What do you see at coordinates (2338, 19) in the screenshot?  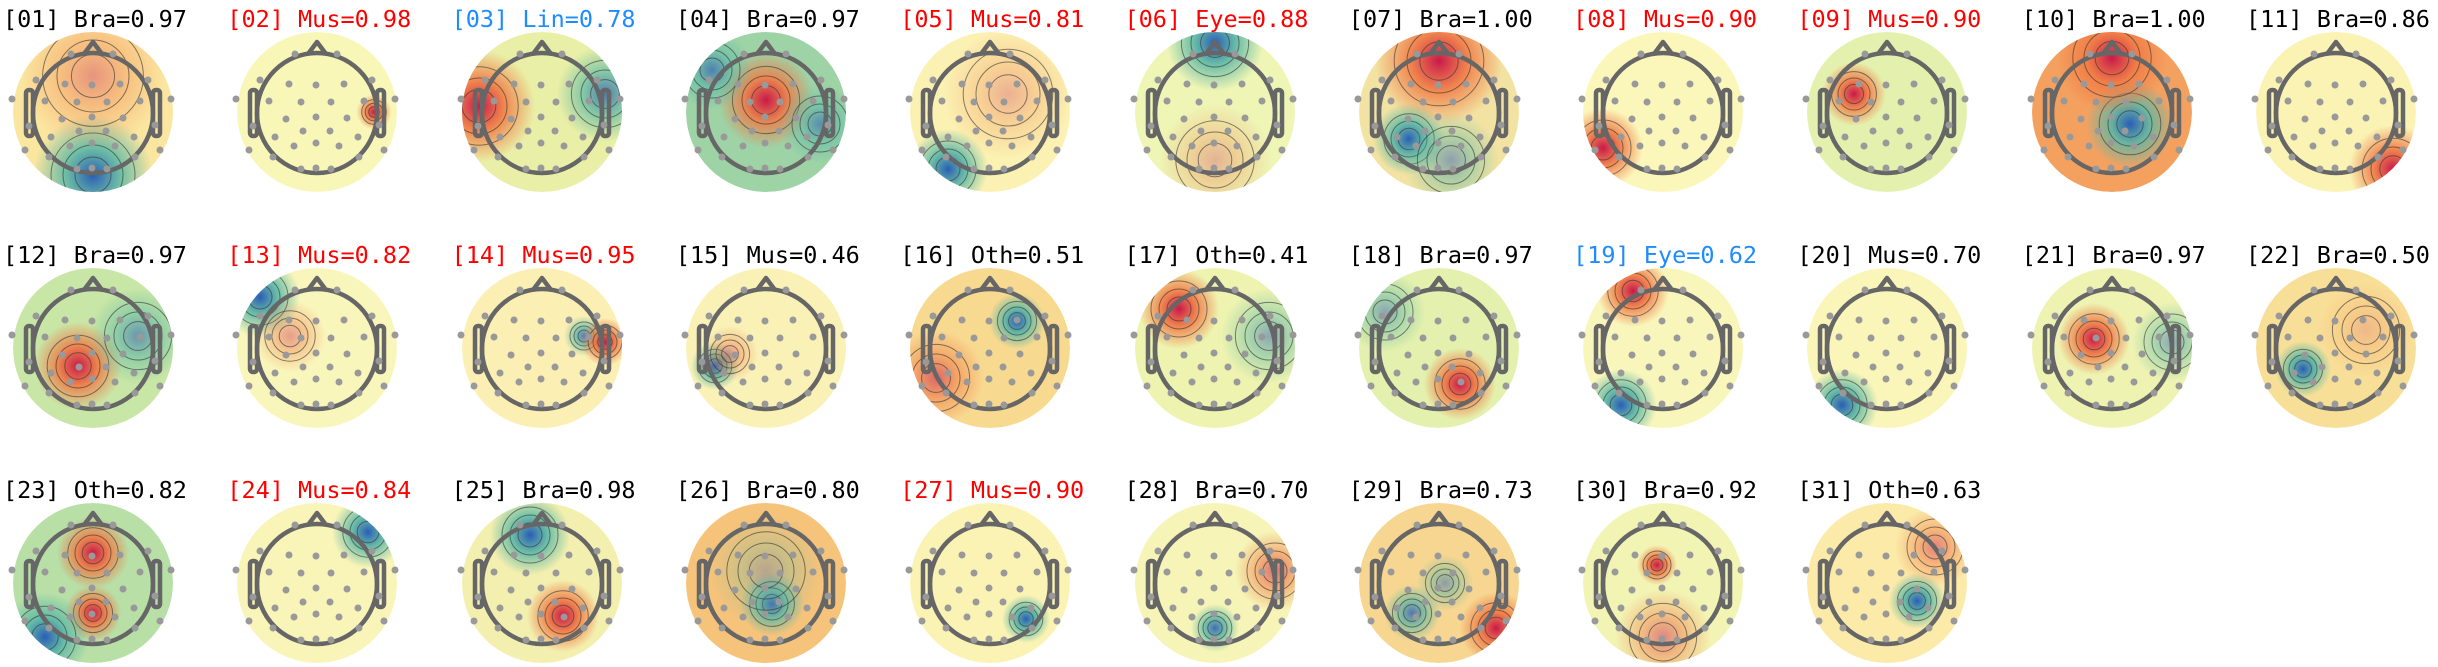 I see `component-label: [11] Bra=0.86` at bounding box center [2338, 19].